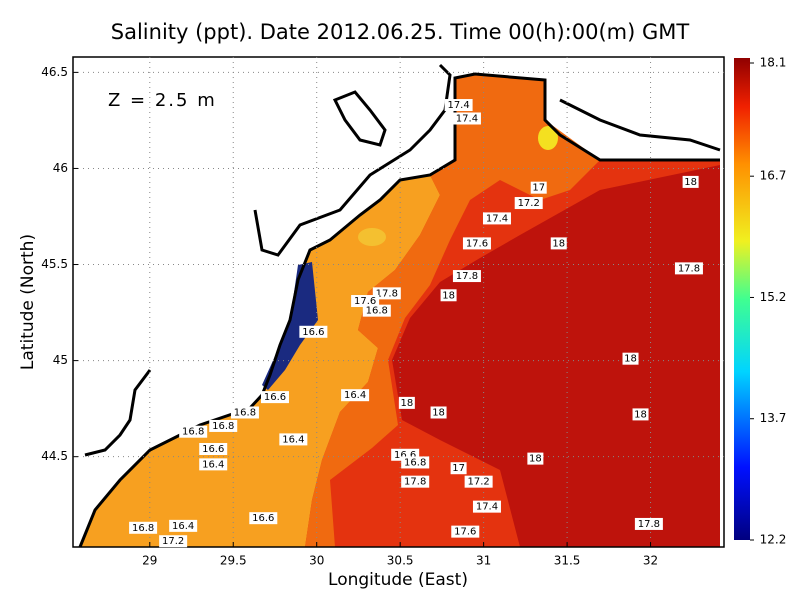 This screenshot has width=800, height=600. I want to click on x-axis-label: Longitude (East), so click(398, 580).